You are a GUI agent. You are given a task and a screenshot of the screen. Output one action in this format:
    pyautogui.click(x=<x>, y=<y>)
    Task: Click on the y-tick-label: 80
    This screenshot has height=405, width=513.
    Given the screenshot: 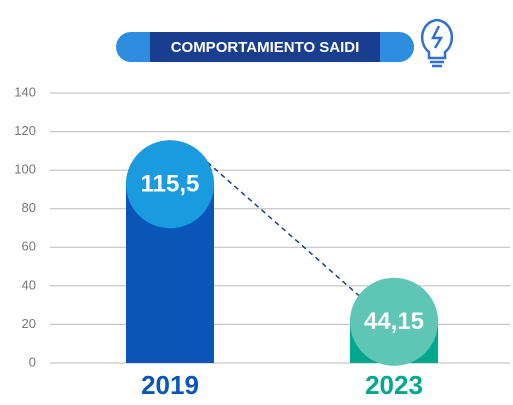 What is the action you would take?
    pyautogui.click(x=29, y=207)
    